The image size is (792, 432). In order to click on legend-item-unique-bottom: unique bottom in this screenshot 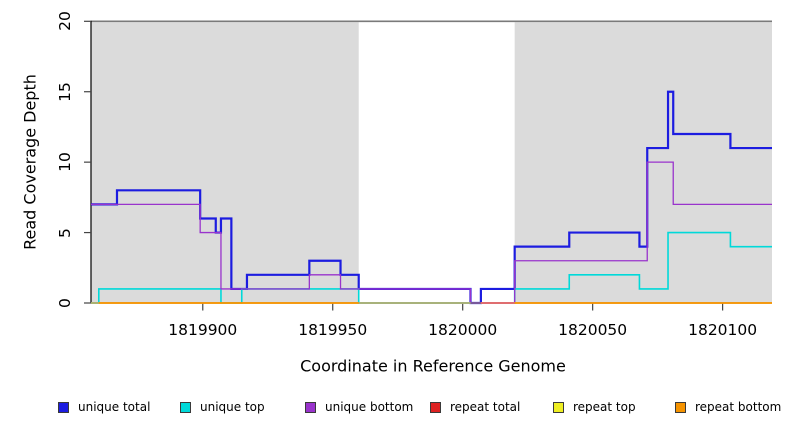, I will do `click(359, 407)`.